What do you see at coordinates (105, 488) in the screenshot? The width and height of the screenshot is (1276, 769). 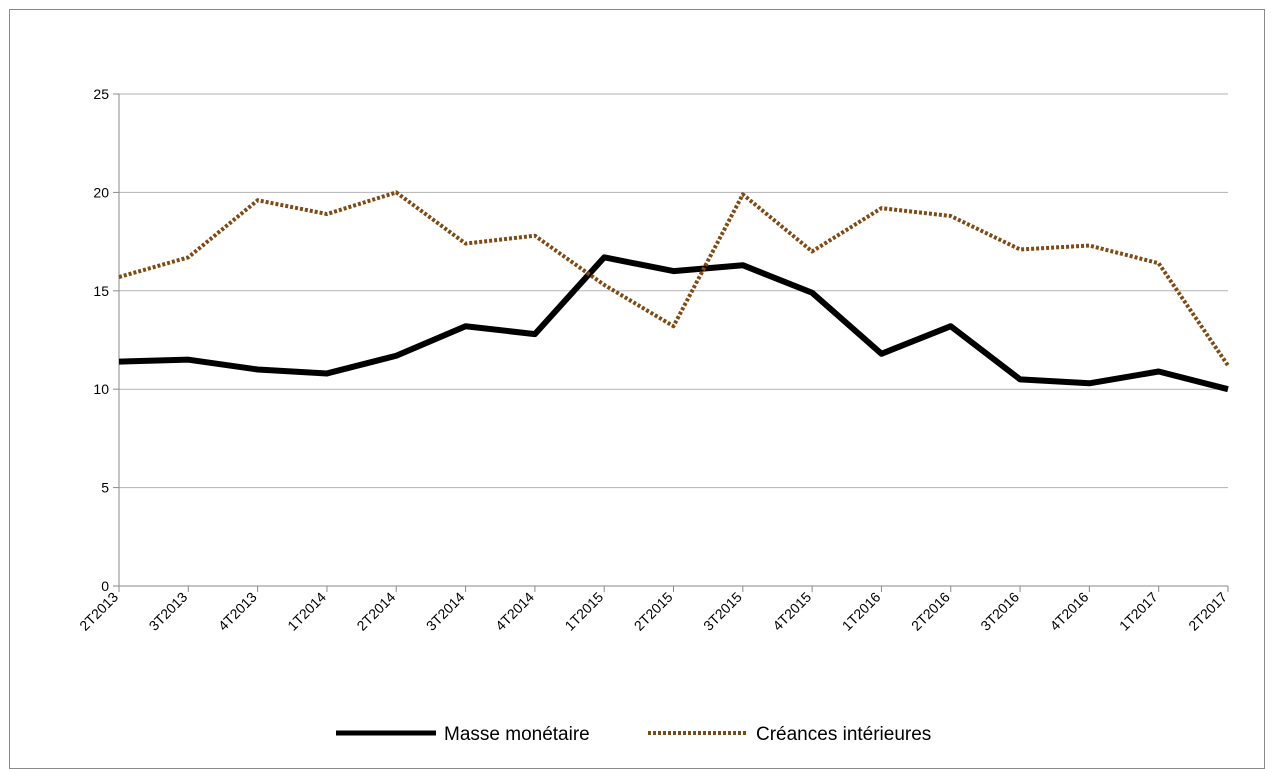 I see `y-tick-label: 5` at bounding box center [105, 488].